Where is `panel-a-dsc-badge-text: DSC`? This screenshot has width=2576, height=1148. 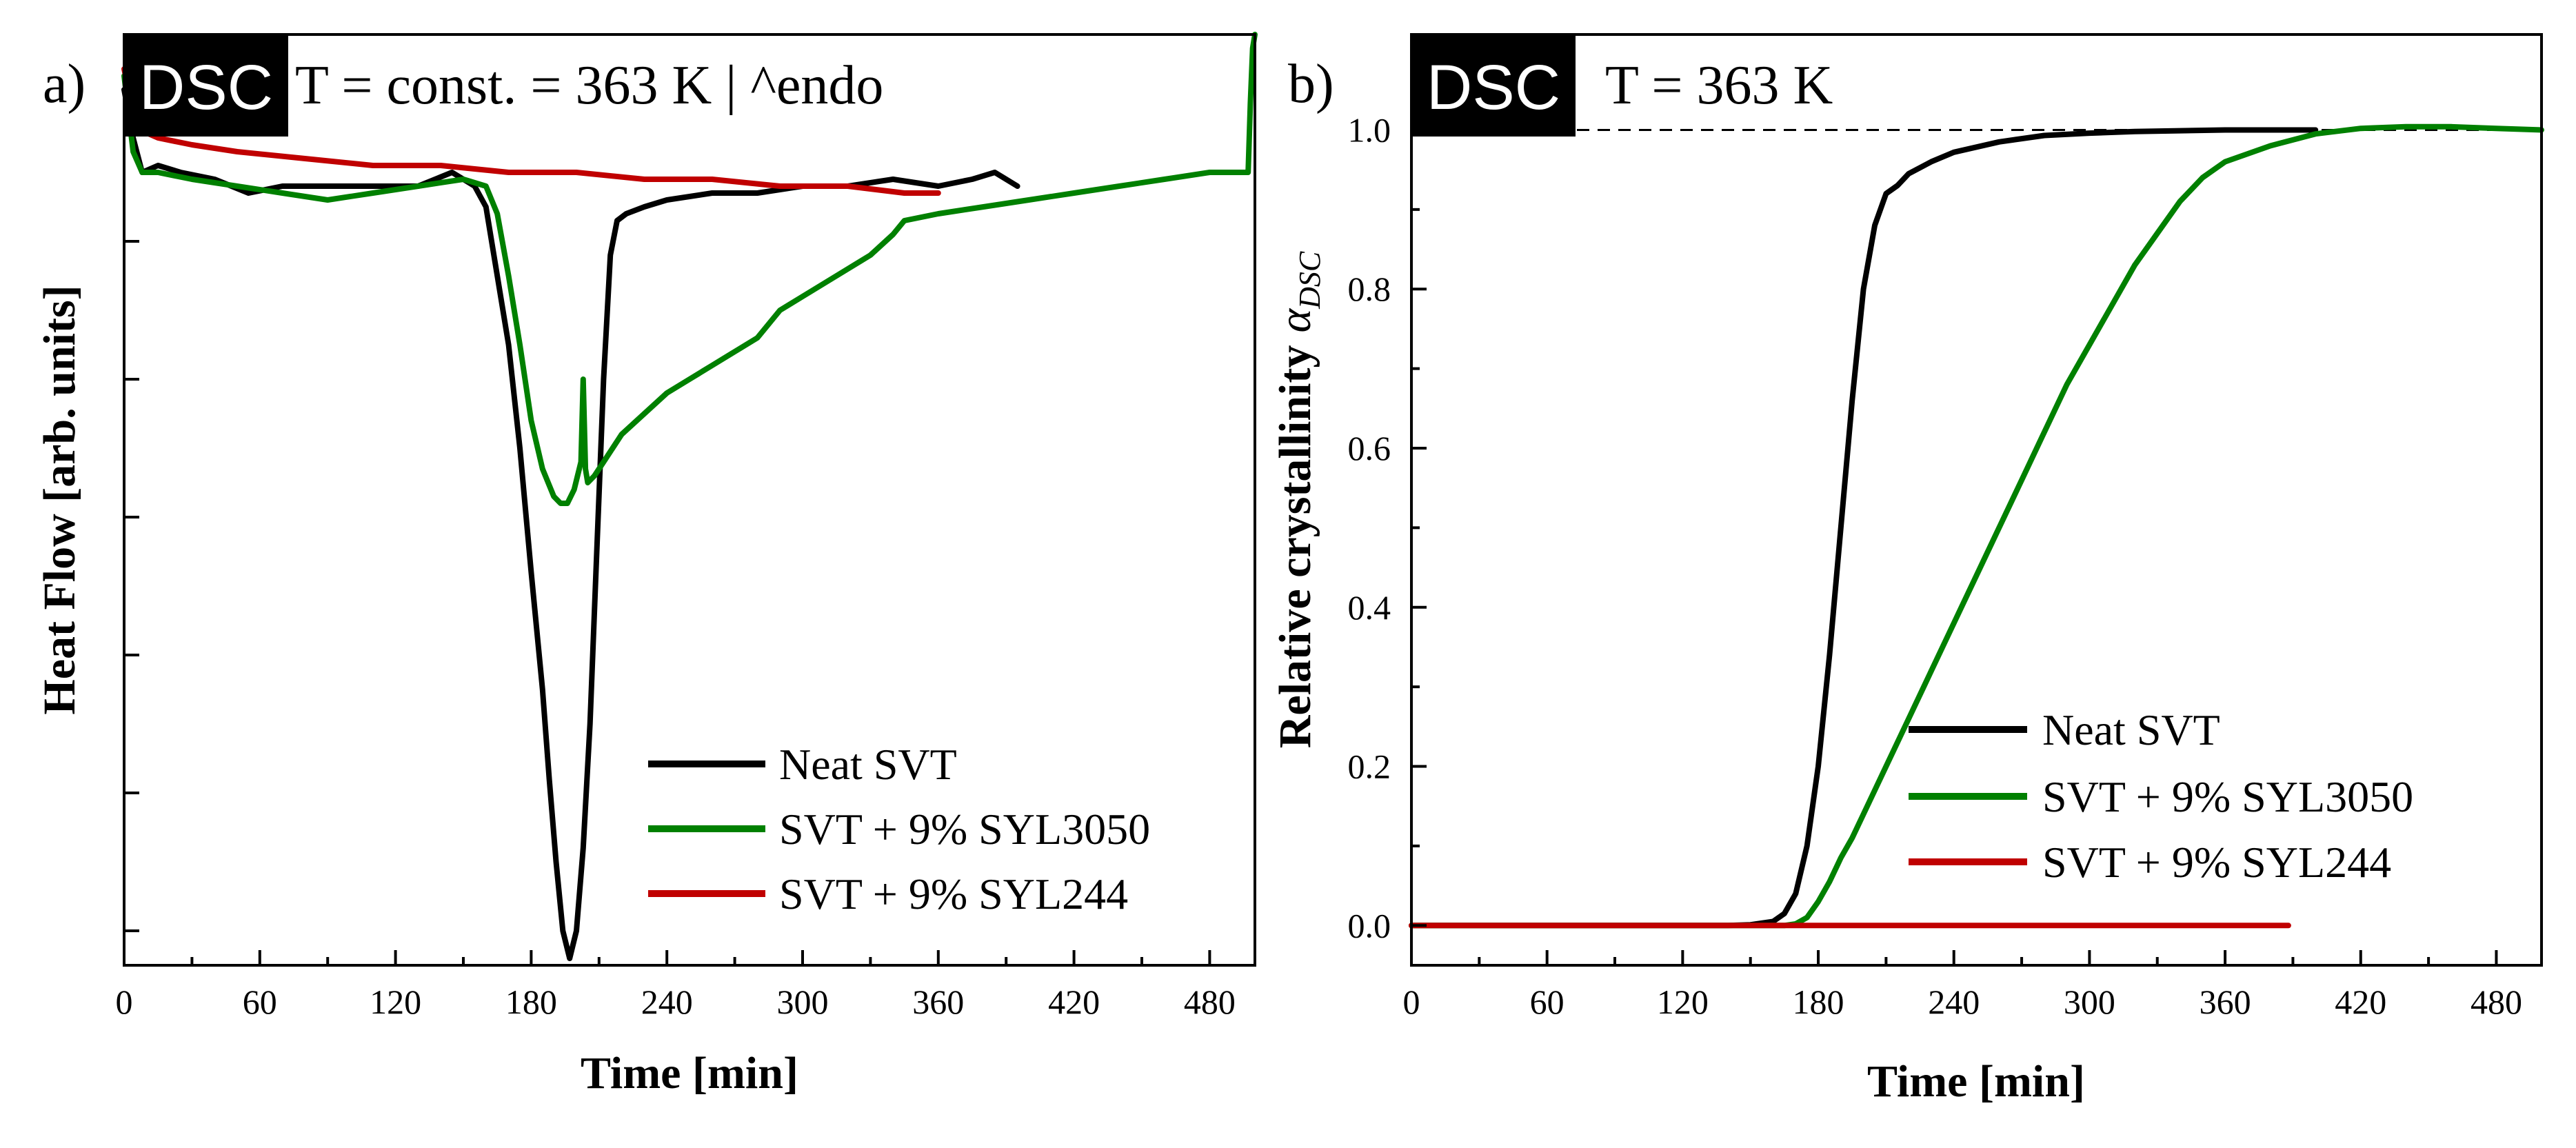 panel-a-dsc-badge-text: DSC is located at coordinates (206, 87).